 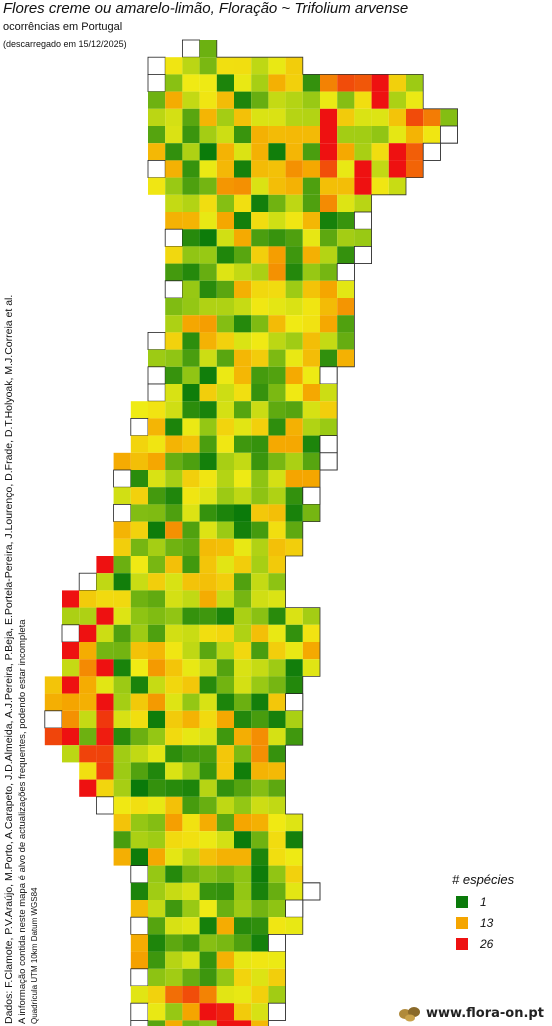 I want to click on legend-label: 1, so click(x=483, y=901).